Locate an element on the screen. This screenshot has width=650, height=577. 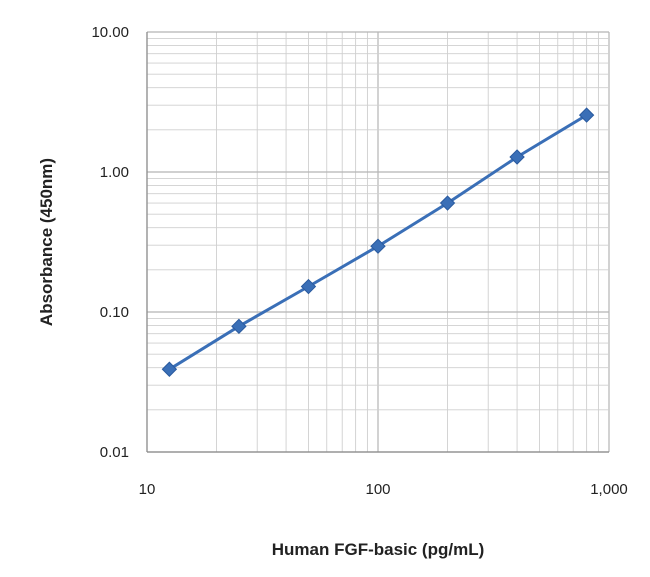
x-axis-title: Human FGF-basic (pg/mL) is located at coordinates (378, 549).